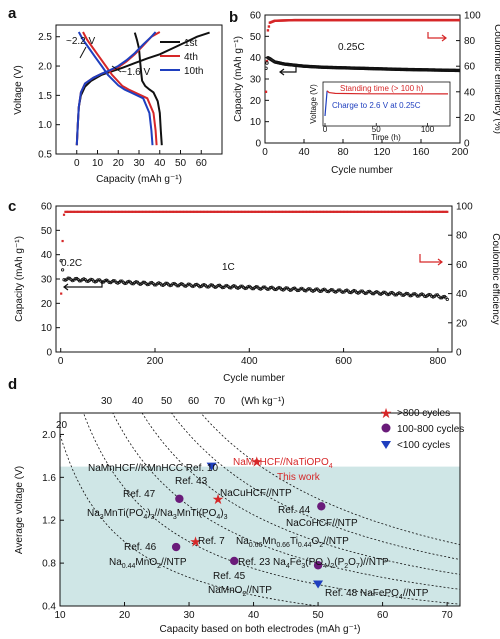  I want to click on label-this-work: This work, so click(299, 477).